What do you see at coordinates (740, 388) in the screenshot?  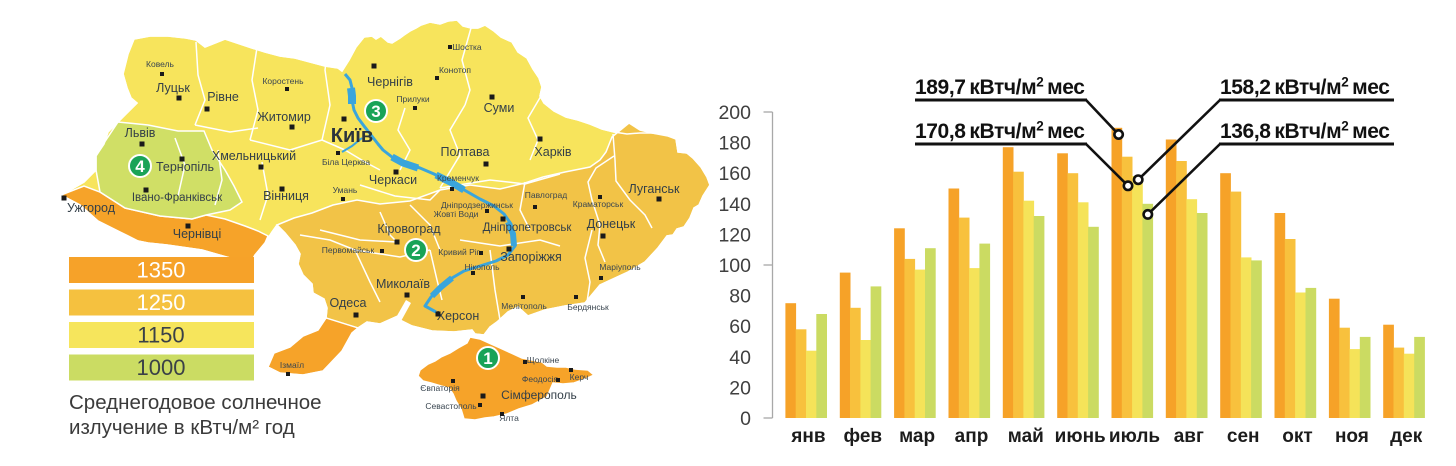 I see `svg-text: 20` at bounding box center [740, 388].